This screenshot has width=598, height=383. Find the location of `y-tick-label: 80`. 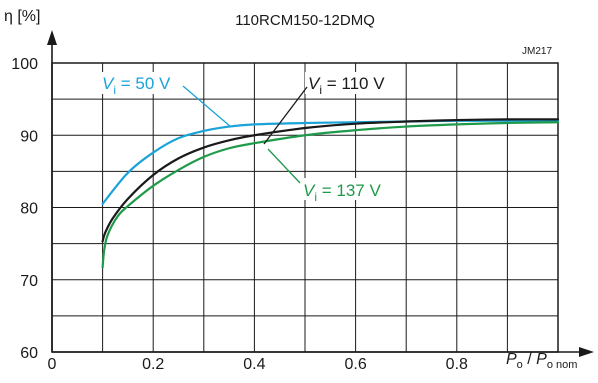

y-tick-label: 80 is located at coordinates (29, 209).